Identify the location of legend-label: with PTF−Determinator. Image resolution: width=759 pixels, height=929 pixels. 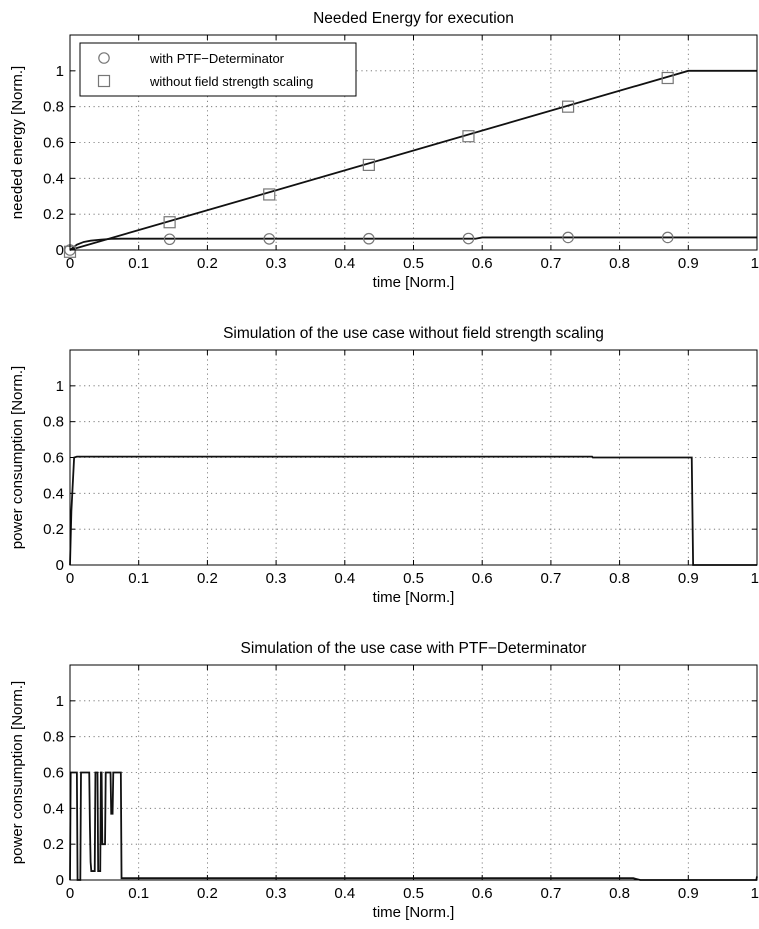
(217, 58).